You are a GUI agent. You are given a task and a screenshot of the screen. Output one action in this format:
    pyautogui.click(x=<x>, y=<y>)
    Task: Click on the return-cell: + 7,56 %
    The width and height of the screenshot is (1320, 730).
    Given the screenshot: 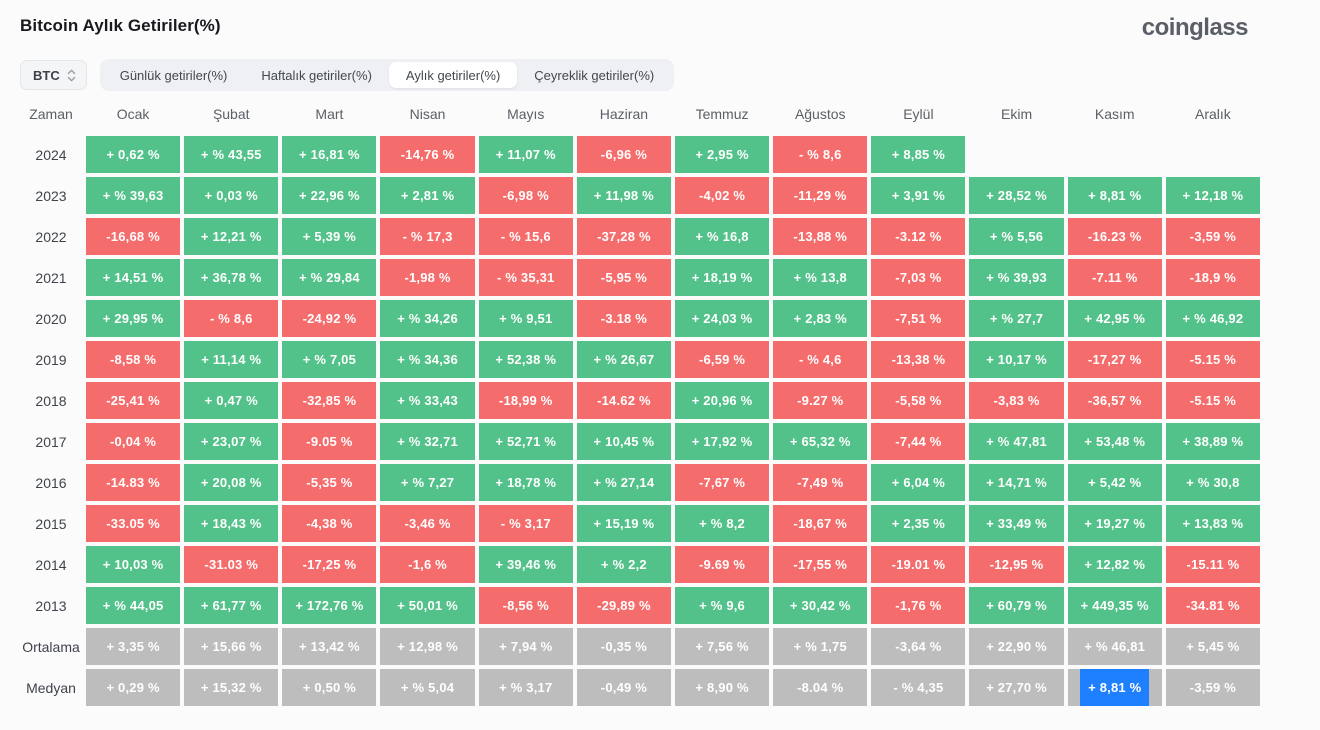 What is the action you would take?
    pyautogui.click(x=722, y=646)
    